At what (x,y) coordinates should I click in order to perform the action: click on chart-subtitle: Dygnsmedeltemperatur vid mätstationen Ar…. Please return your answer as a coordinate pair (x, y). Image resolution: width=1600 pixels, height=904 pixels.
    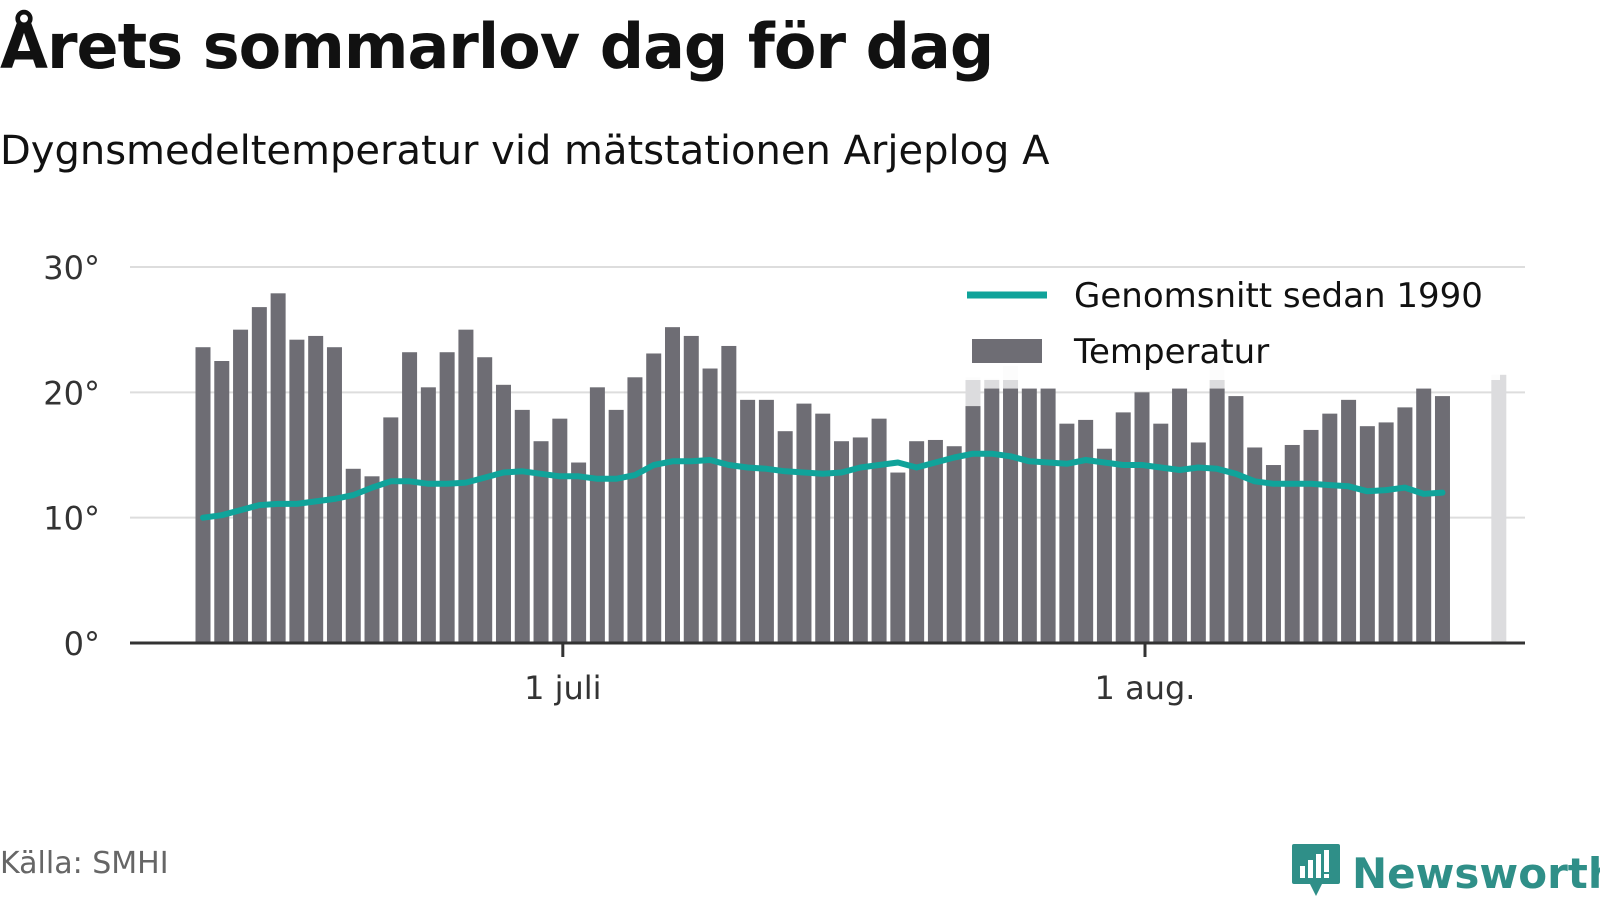
    Looking at the image, I should click on (525, 151).